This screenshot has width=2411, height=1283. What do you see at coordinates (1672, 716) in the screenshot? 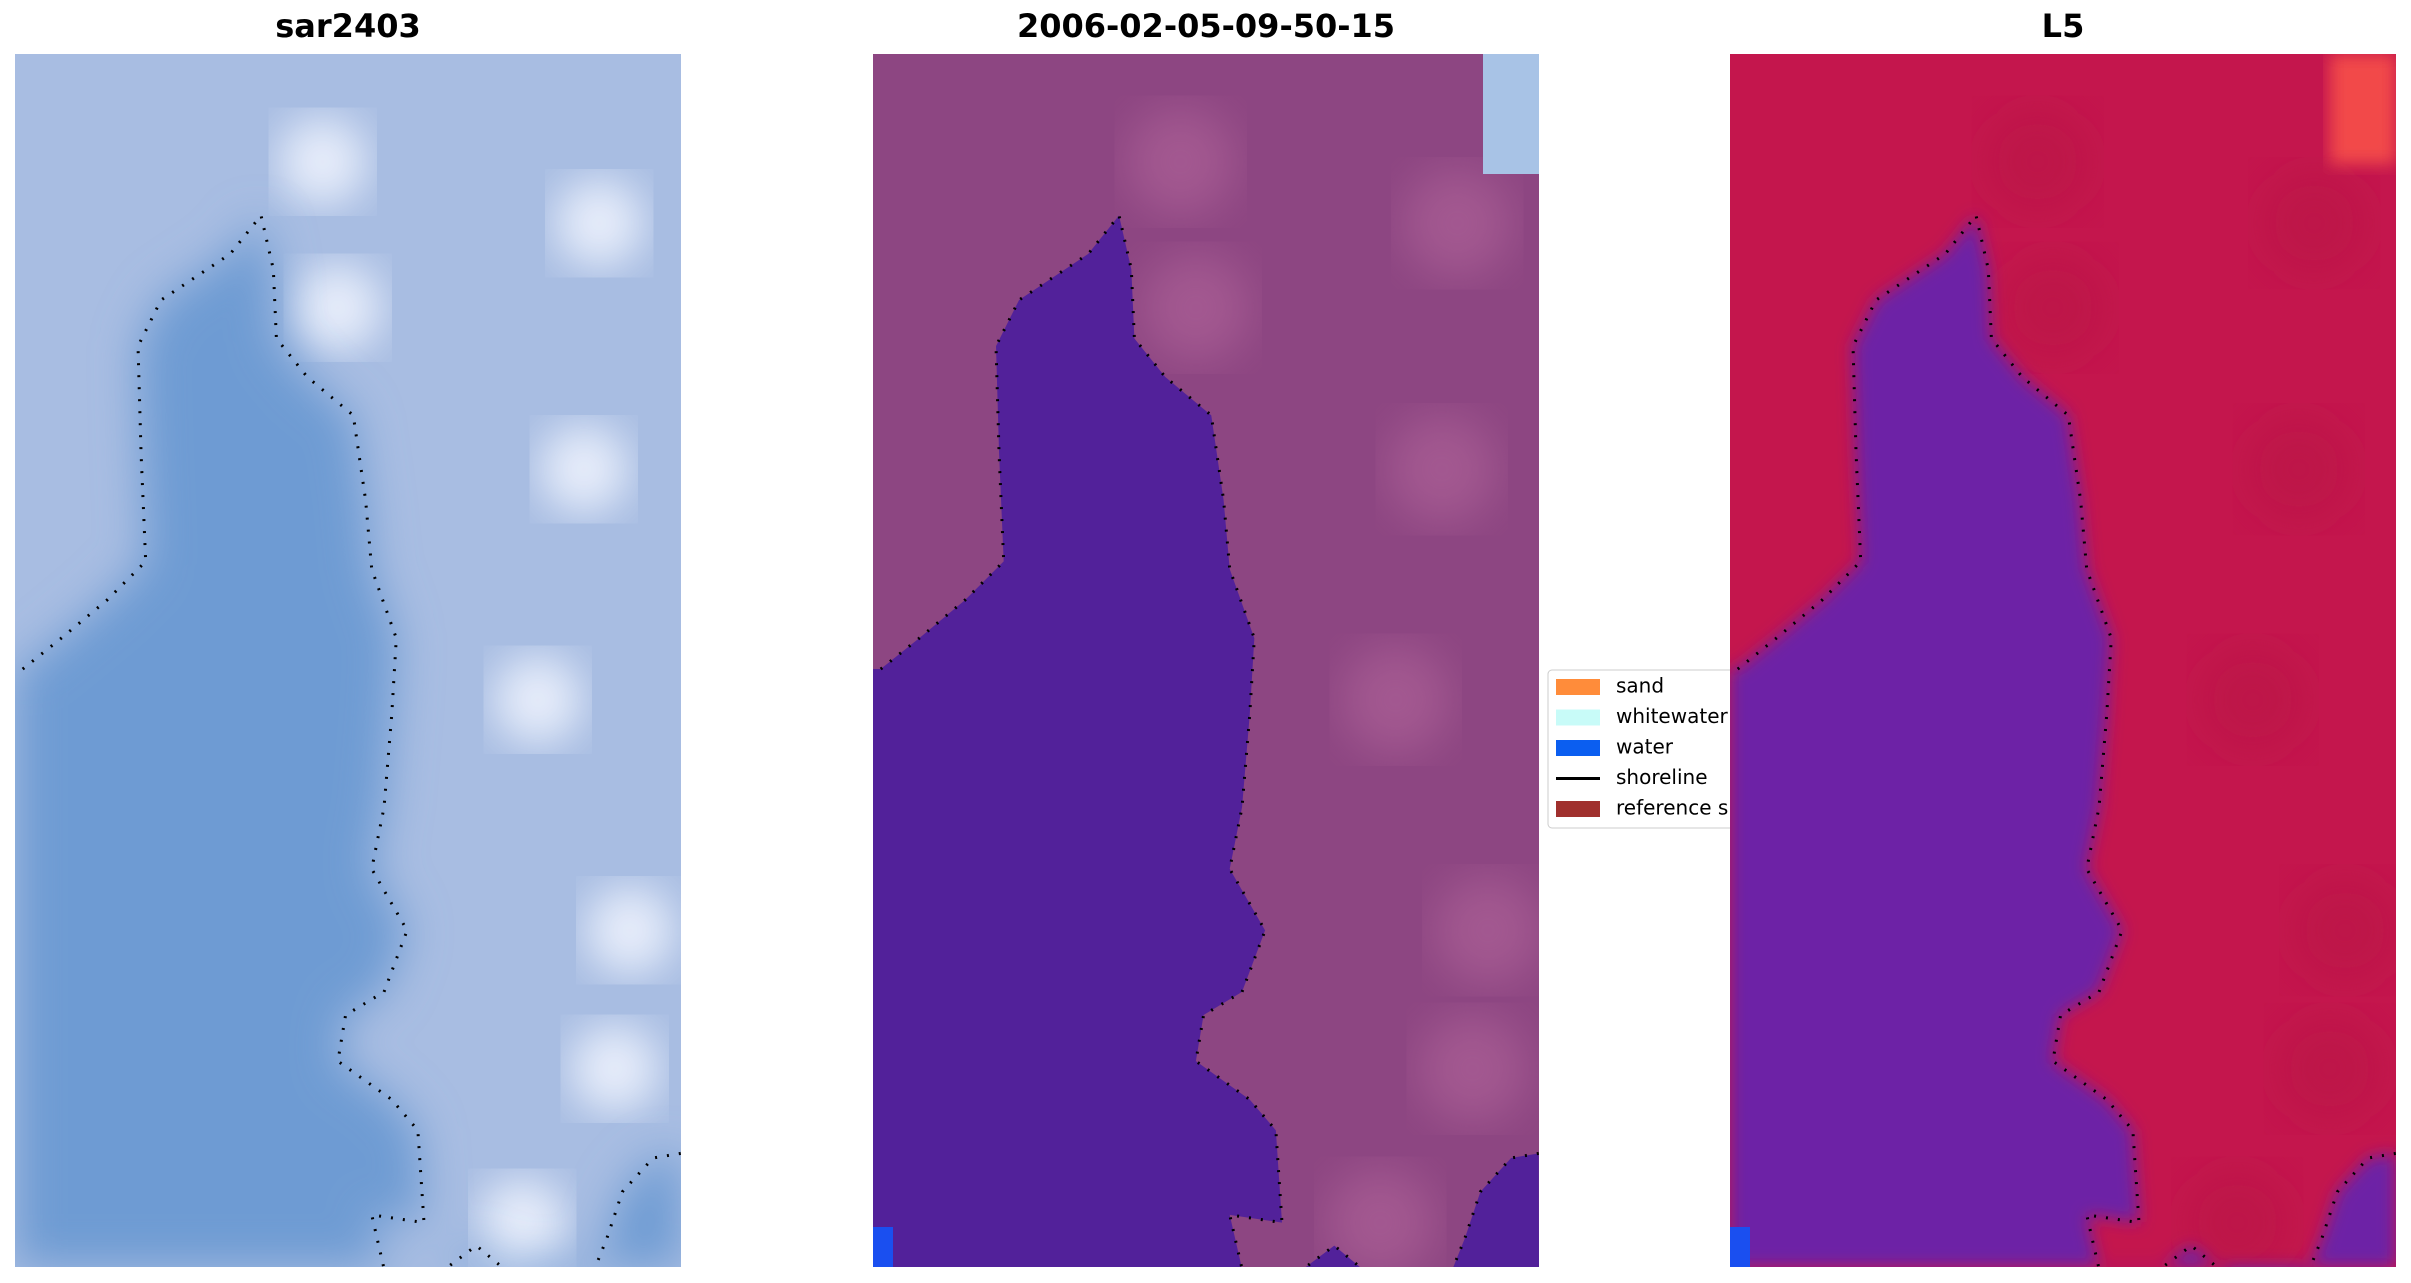
I see `legend-label: whitewater` at bounding box center [1672, 716].